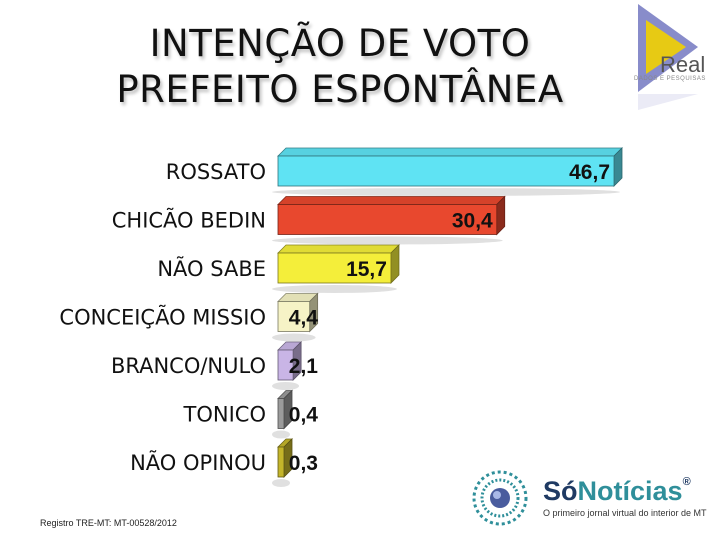 The image size is (715, 540). What do you see at coordinates (340, 43) in the screenshot?
I see `page-title-line1: INTENÇÃO DE VOTO` at bounding box center [340, 43].